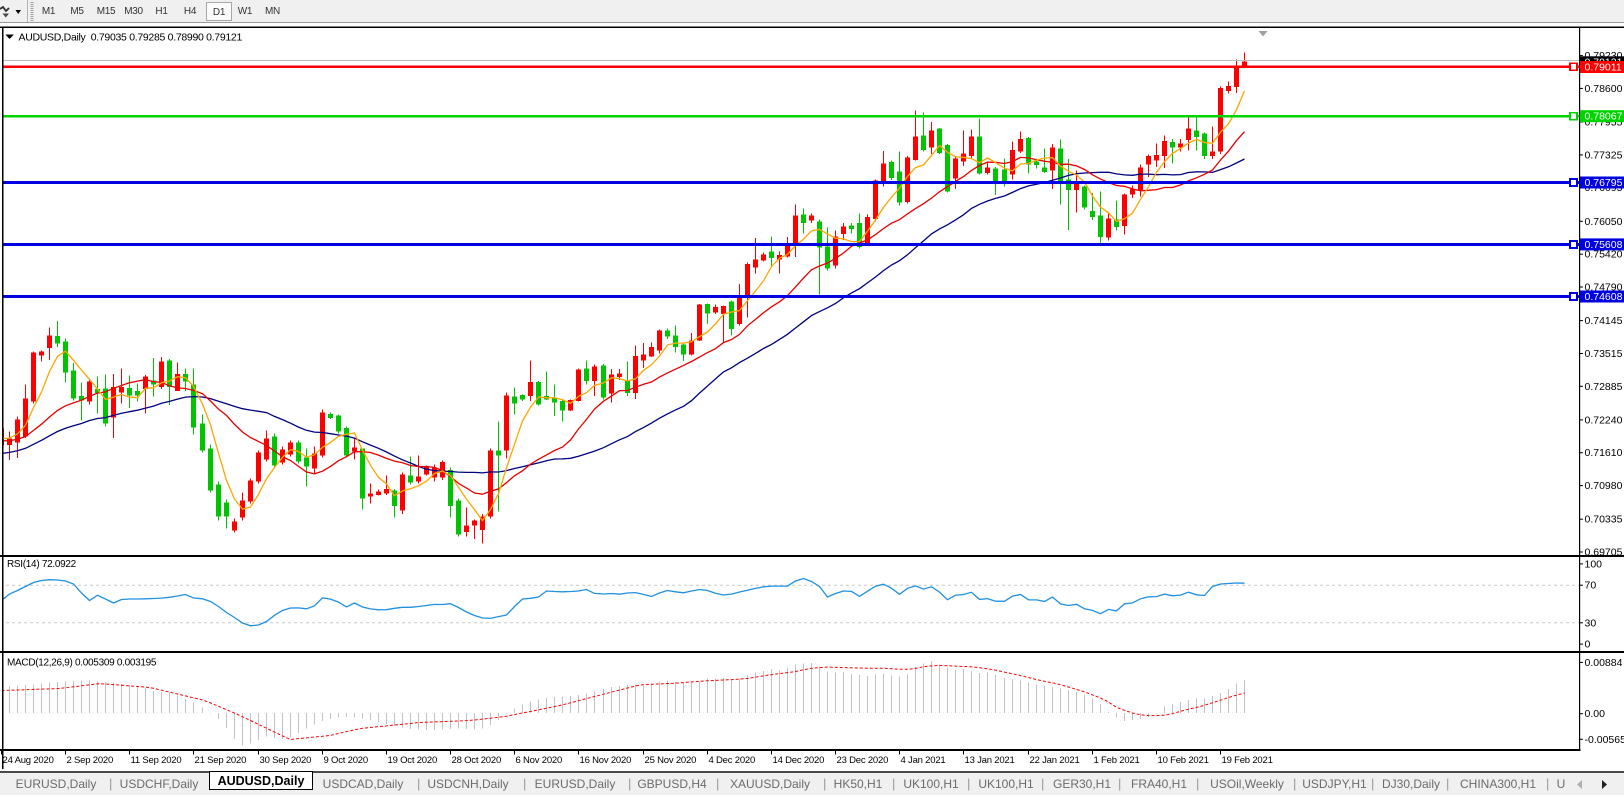  Describe the element at coordinates (1604, 155) in the screenshot. I see `svg-text: 0.77325` at that location.